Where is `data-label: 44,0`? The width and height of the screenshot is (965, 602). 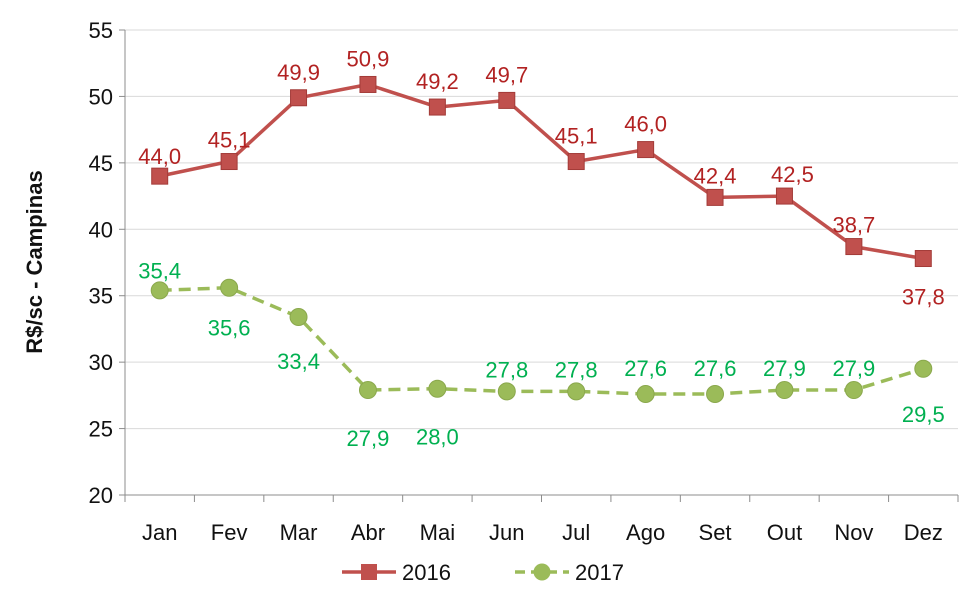 data-label: 44,0 is located at coordinates (159, 156).